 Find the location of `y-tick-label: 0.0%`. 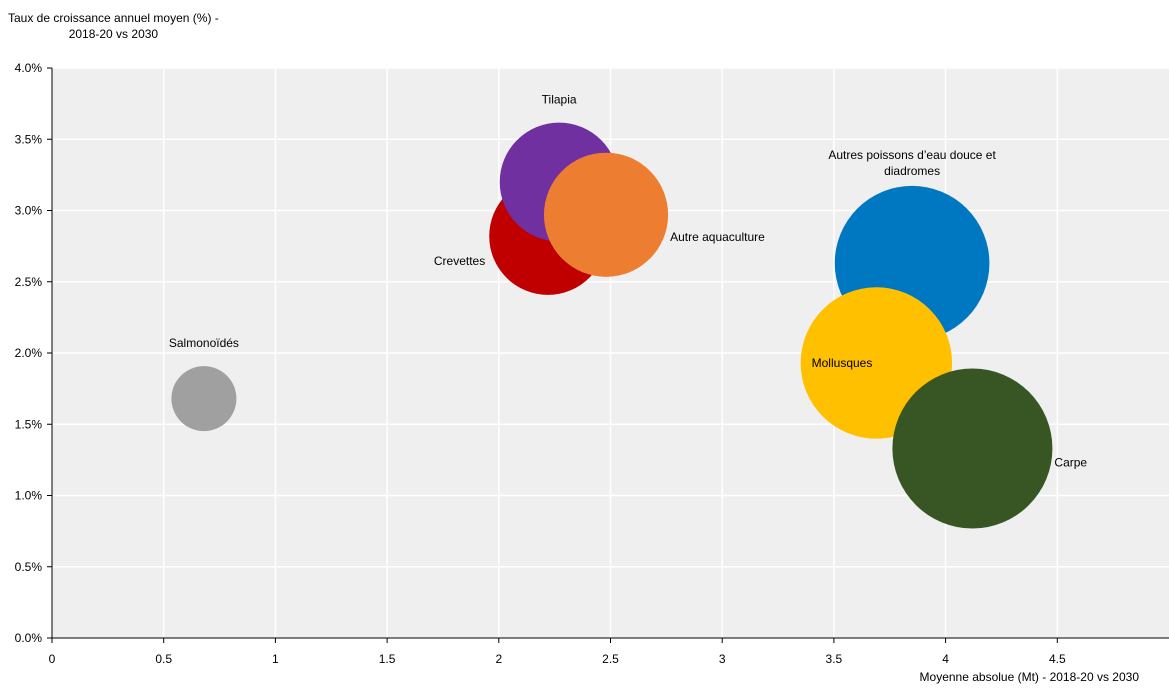

y-tick-label: 0.0% is located at coordinates (29, 638).